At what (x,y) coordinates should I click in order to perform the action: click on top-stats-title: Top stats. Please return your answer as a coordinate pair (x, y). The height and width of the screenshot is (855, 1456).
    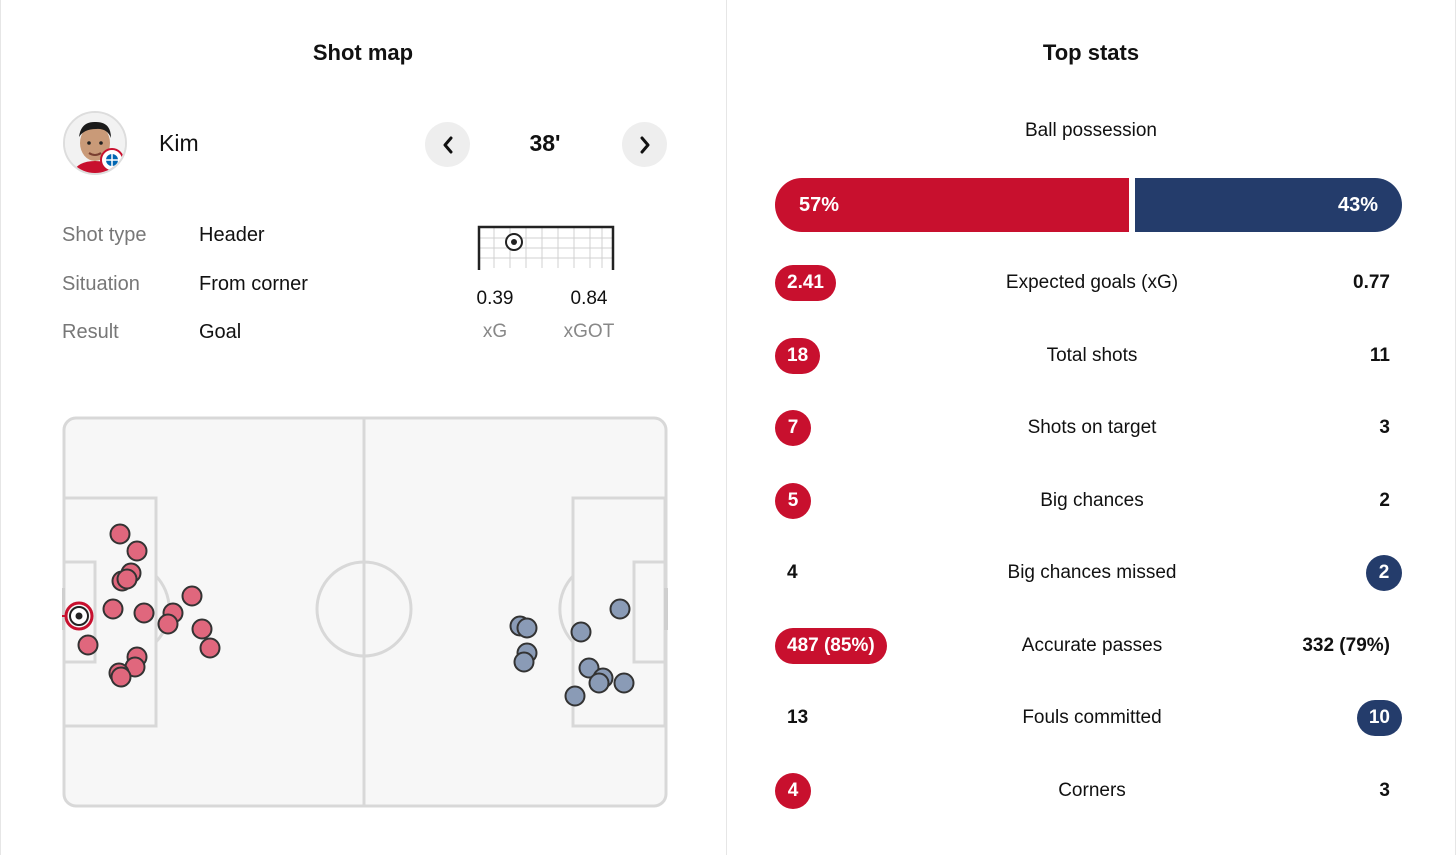
    Looking at the image, I should click on (1091, 52).